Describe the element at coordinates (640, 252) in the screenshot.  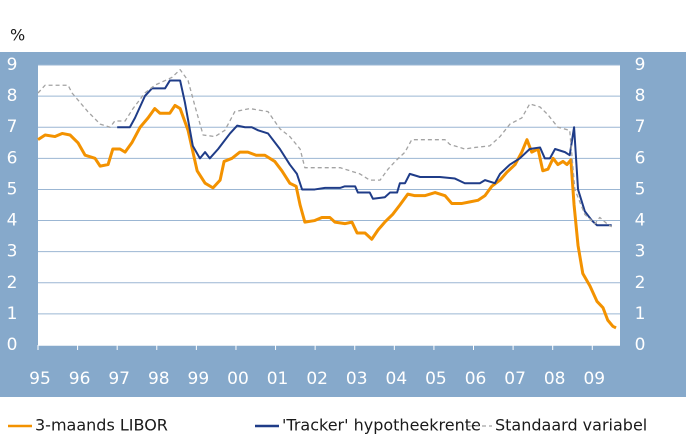
I see `y2-tick-label: 3` at that location.